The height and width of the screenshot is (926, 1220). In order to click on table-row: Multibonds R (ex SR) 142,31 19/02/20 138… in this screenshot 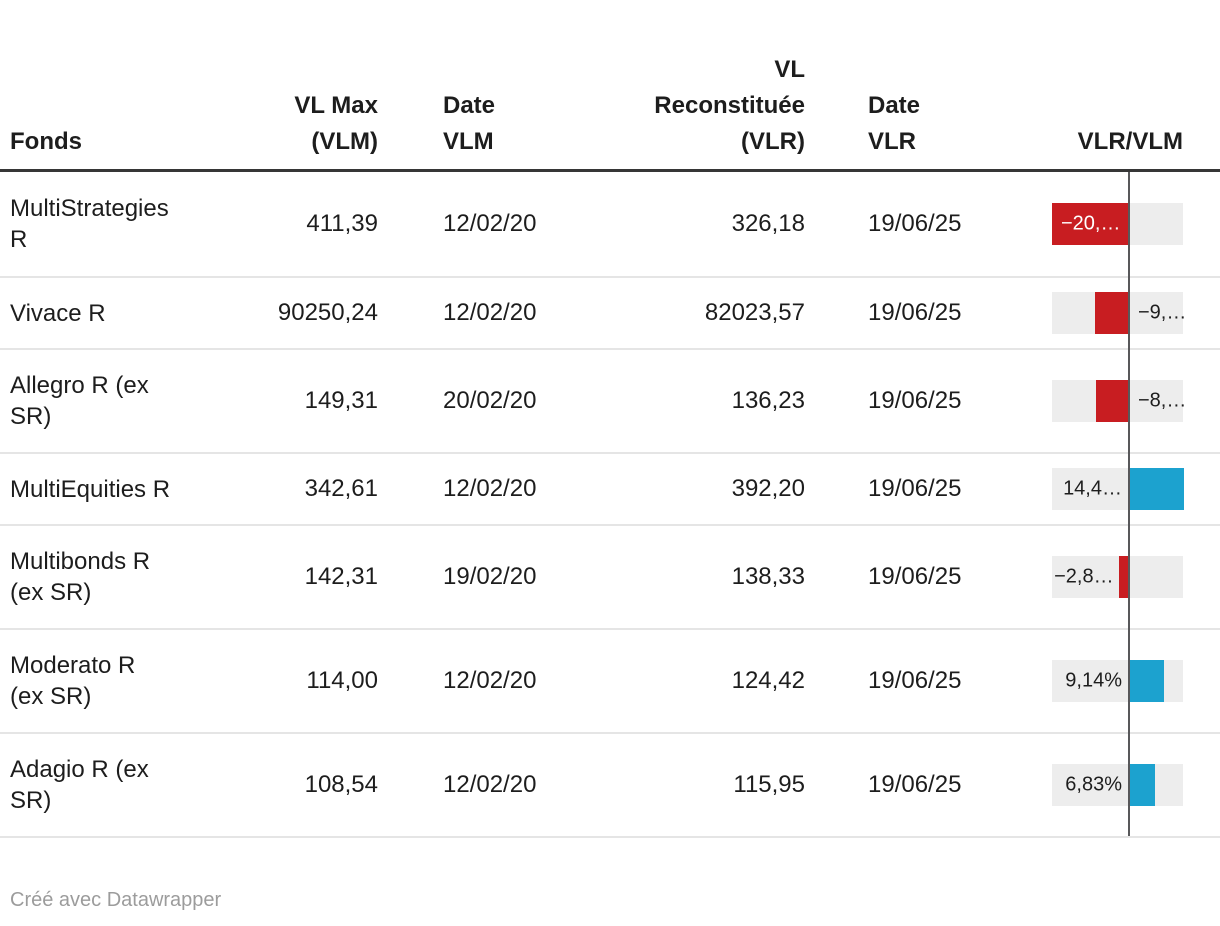, I will do `click(610, 576)`.